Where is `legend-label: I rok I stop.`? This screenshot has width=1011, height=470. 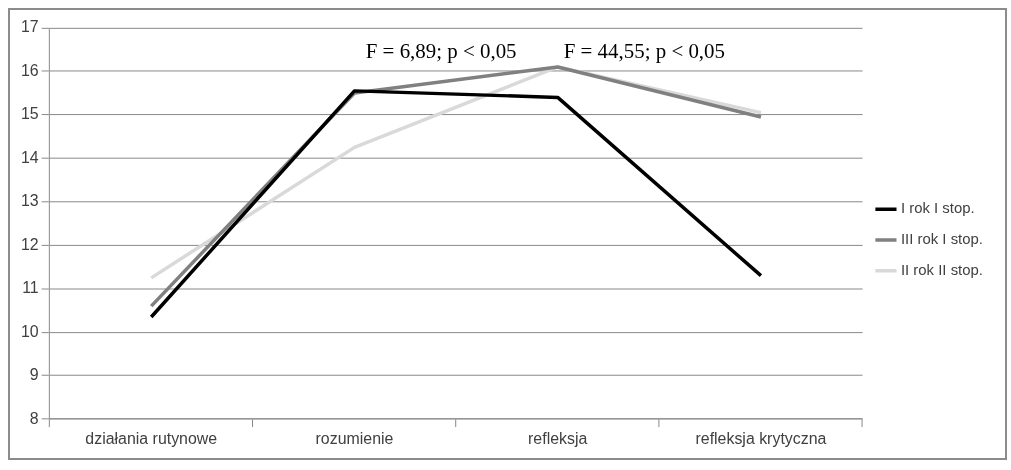
legend-label: I rok I stop. is located at coordinates (937, 208).